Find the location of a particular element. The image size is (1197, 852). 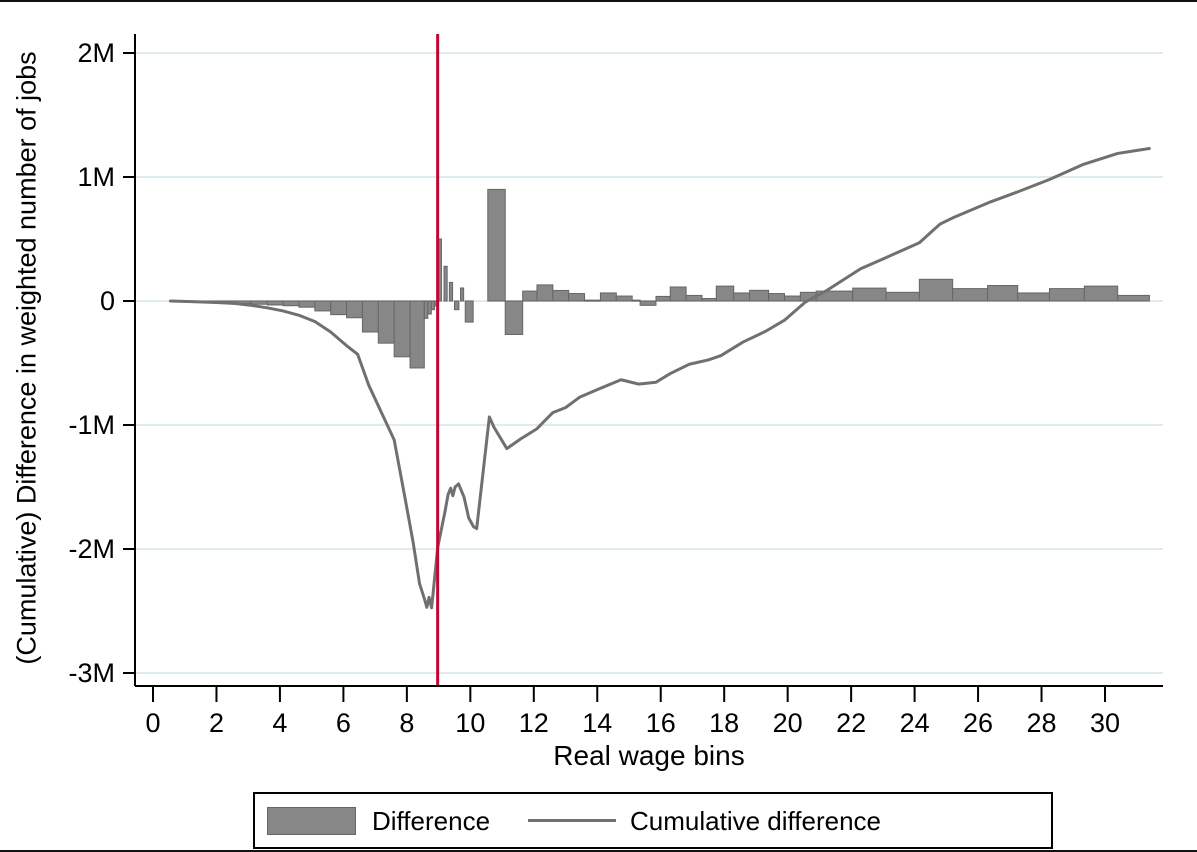

svg-text: 22 is located at coordinates (851, 723).